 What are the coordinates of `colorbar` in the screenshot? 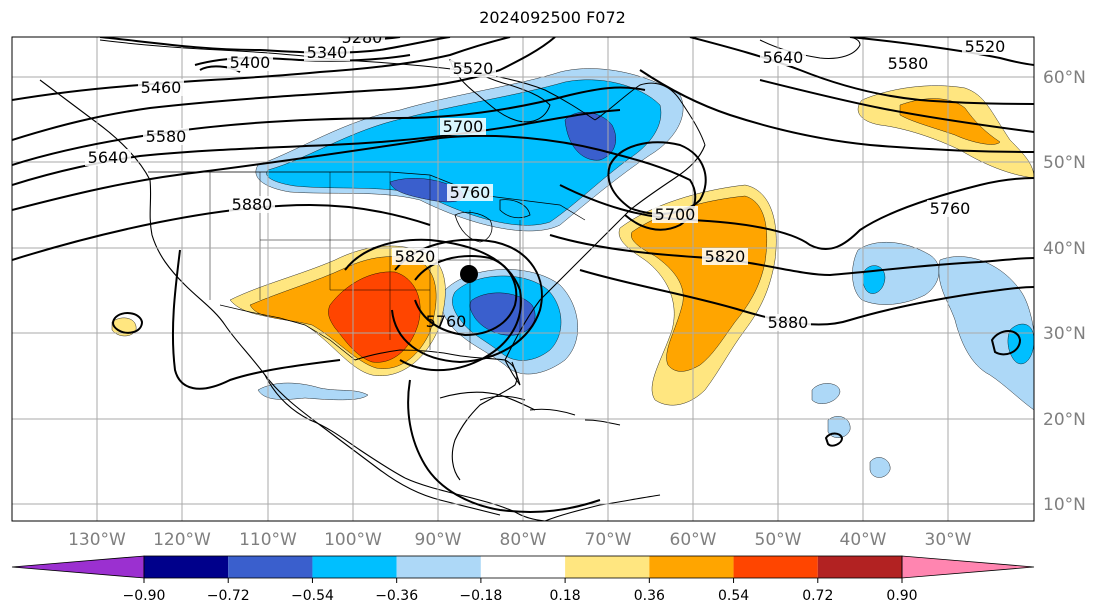 It's located at (523, 567).